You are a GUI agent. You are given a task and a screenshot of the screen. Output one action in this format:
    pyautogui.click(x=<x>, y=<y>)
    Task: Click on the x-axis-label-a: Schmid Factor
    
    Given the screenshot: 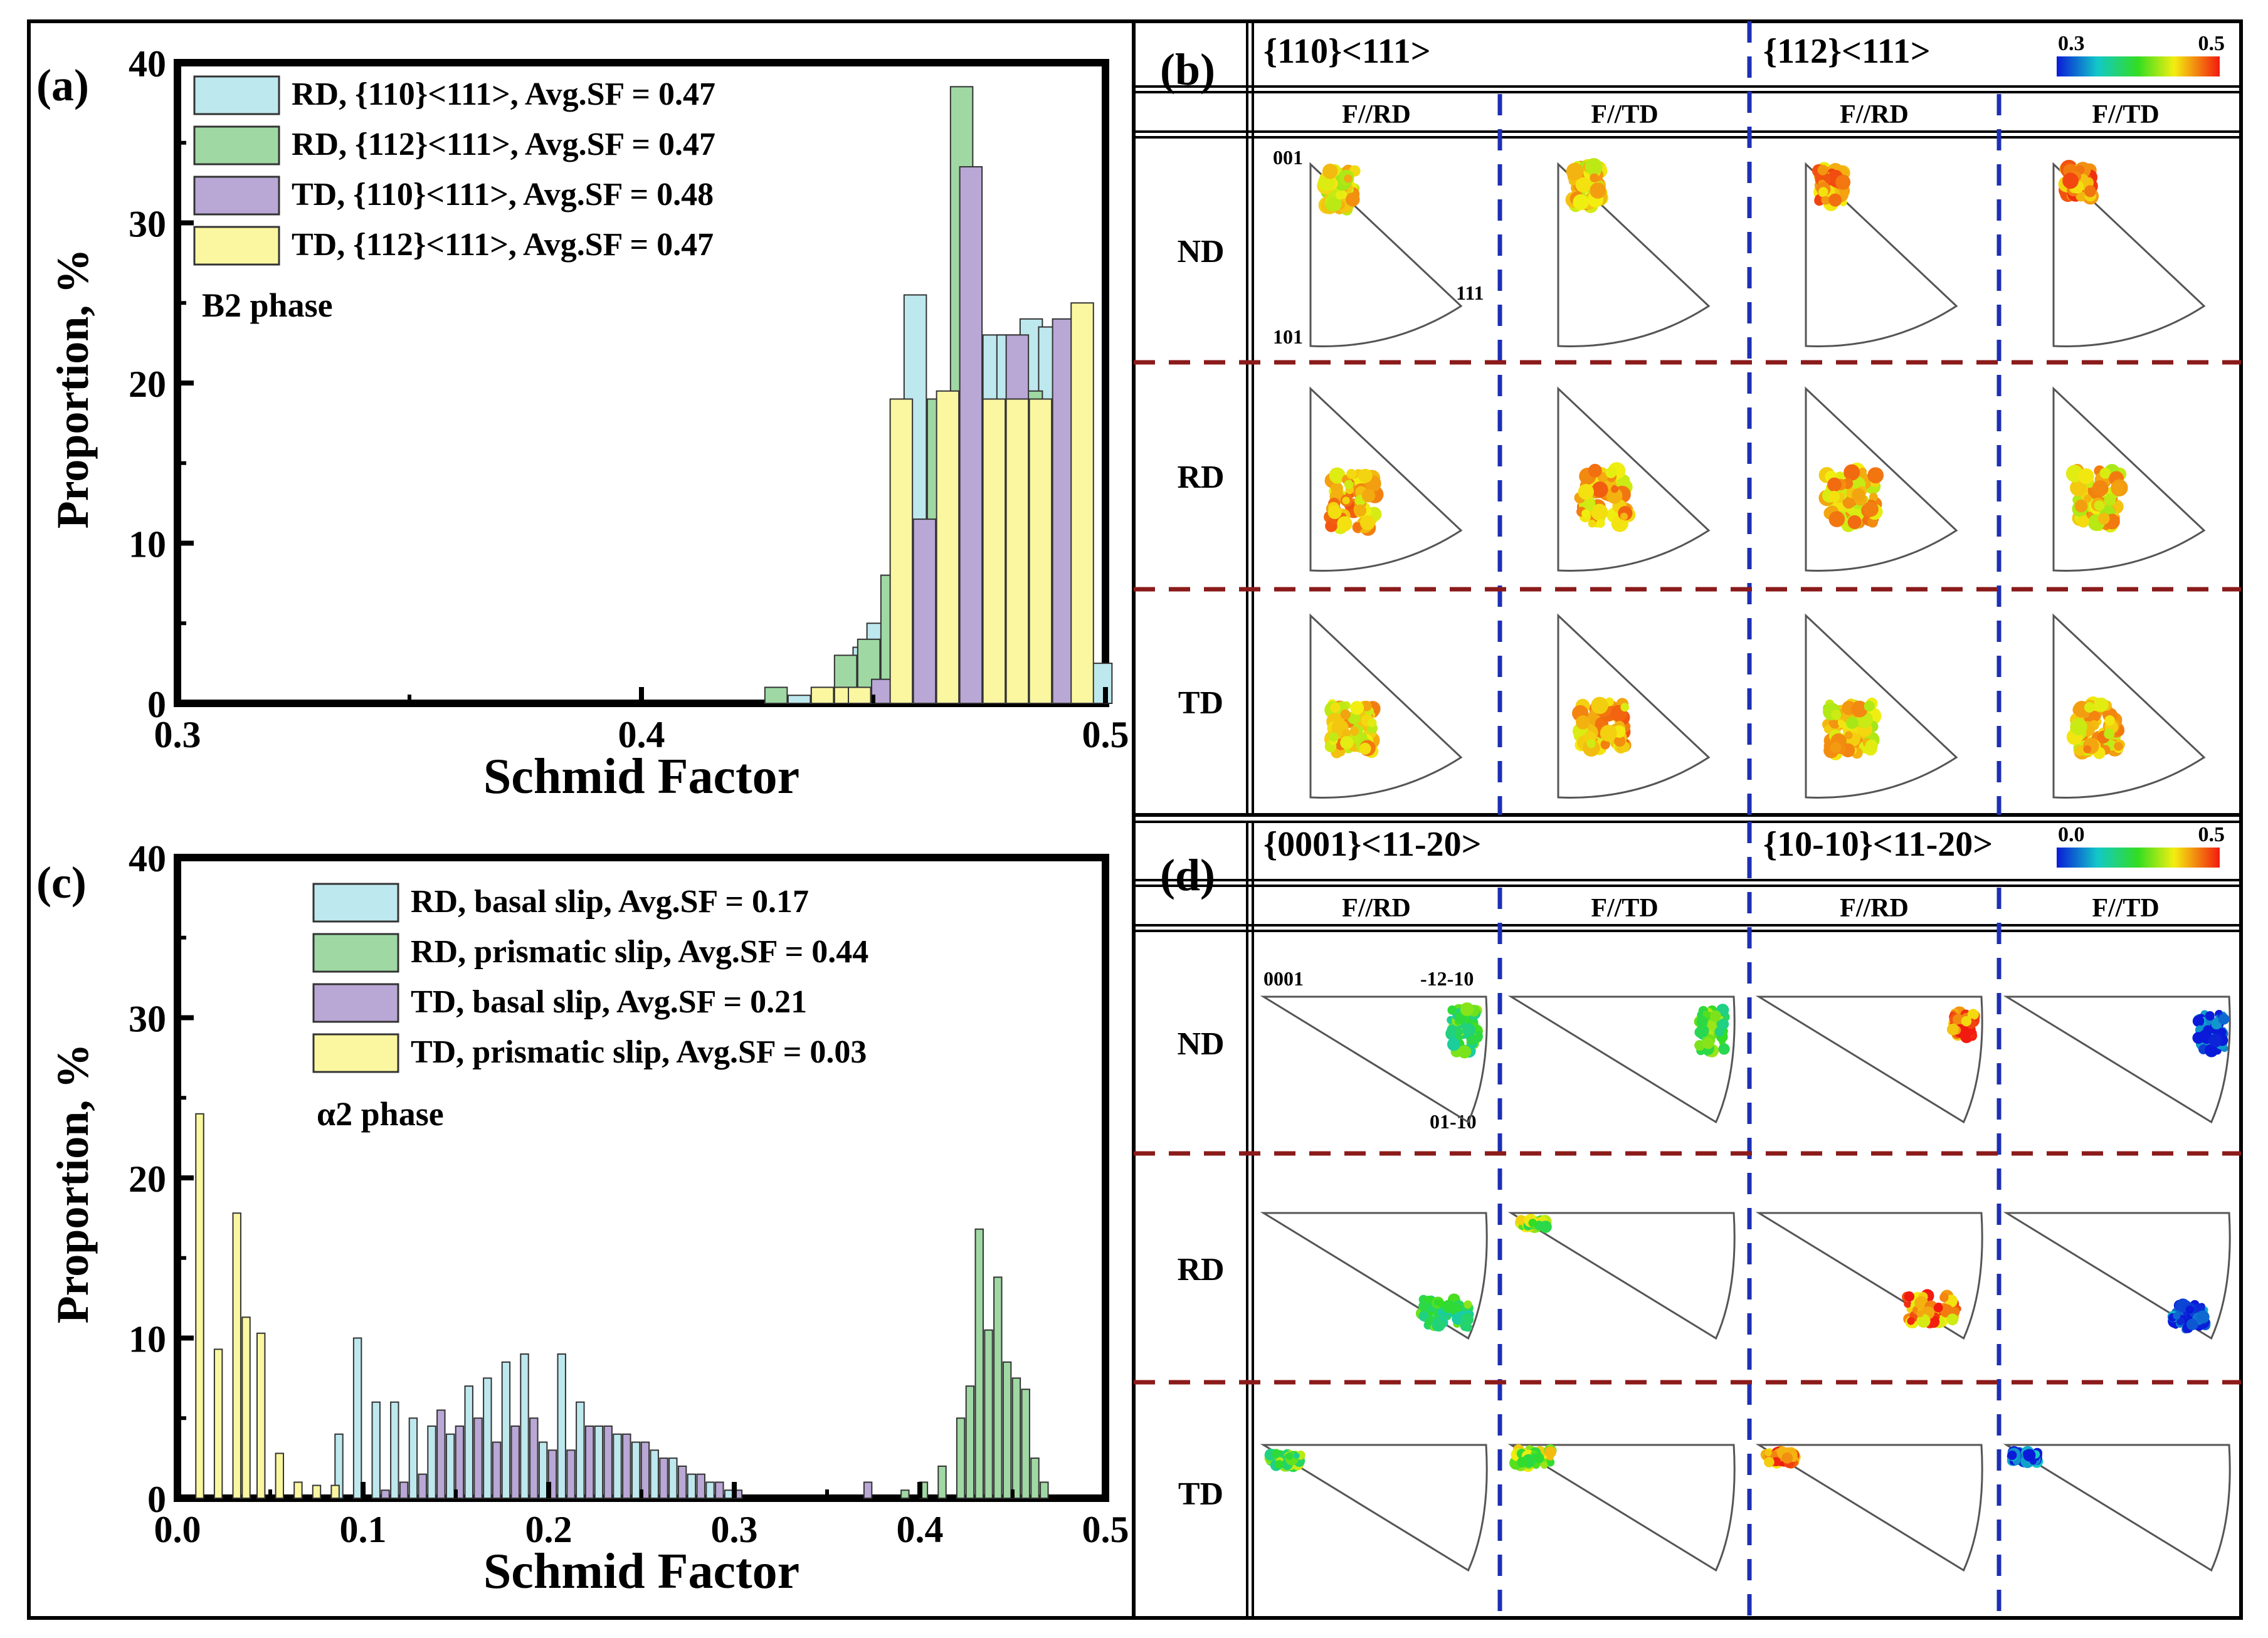 What is the action you would take?
    pyautogui.click(x=641, y=776)
    